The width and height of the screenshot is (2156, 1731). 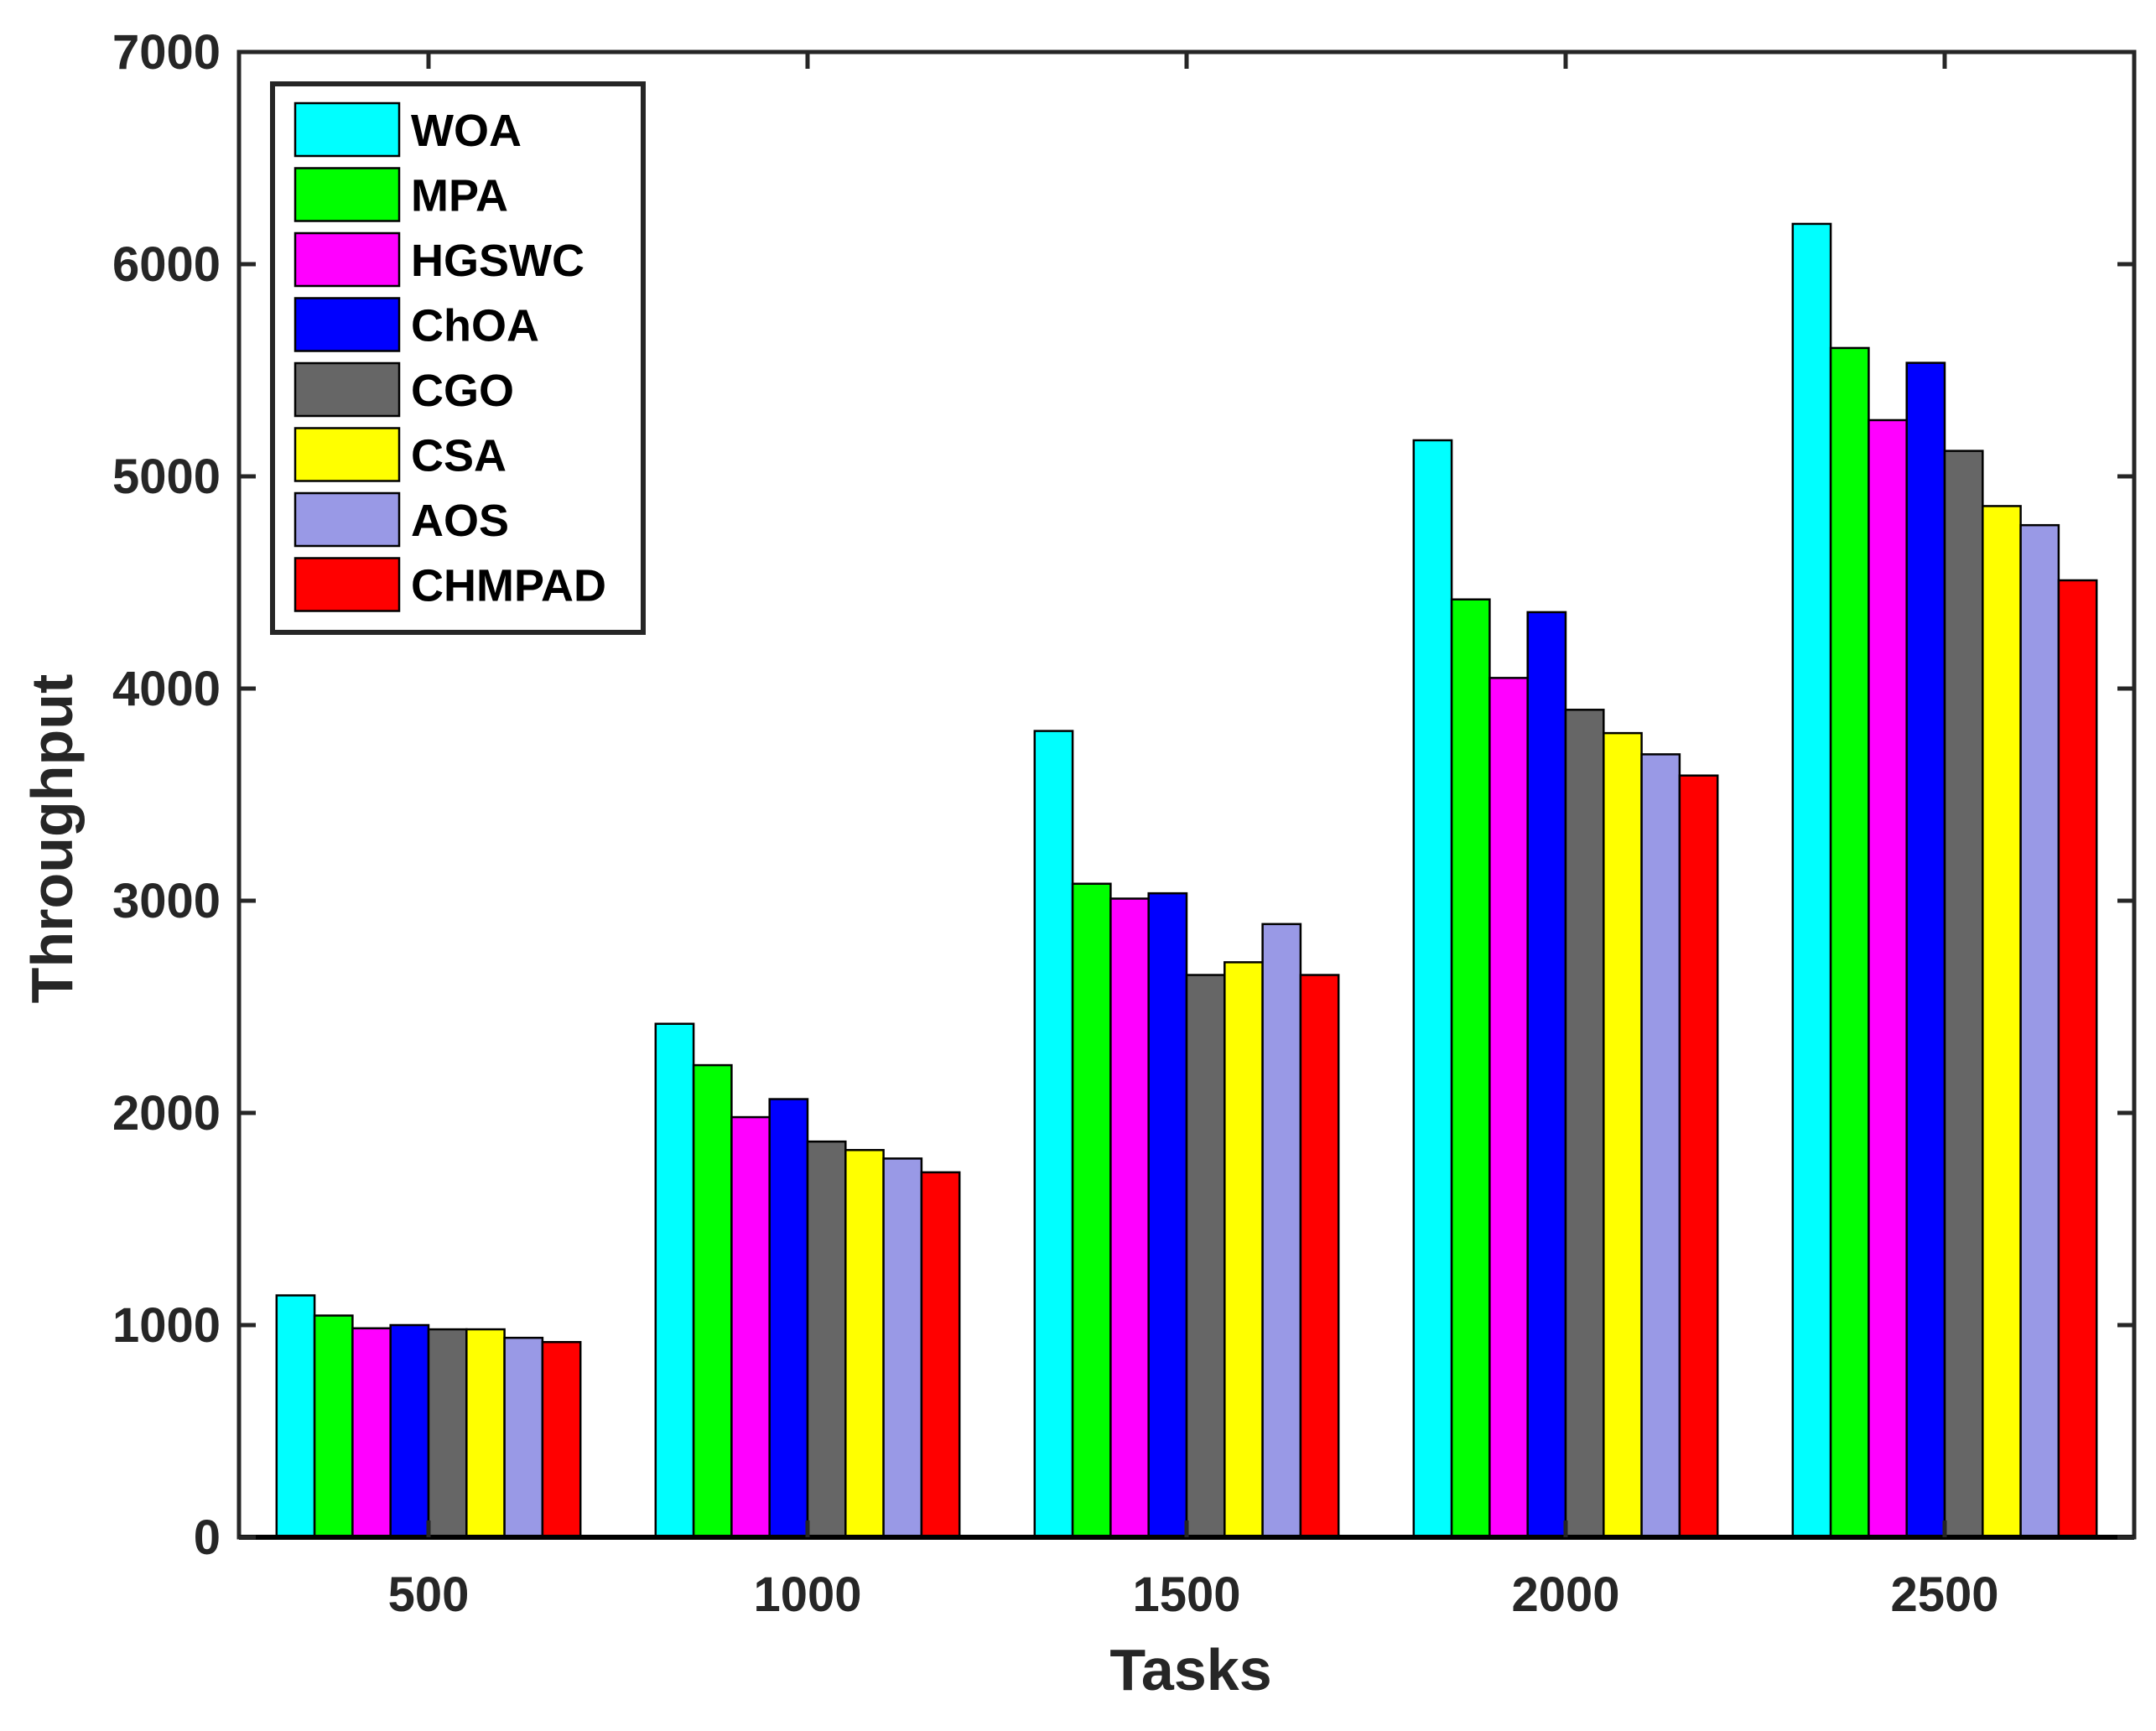 What do you see at coordinates (497, 261) in the screenshot?
I see `legend-label-hgswc: HGSWC` at bounding box center [497, 261].